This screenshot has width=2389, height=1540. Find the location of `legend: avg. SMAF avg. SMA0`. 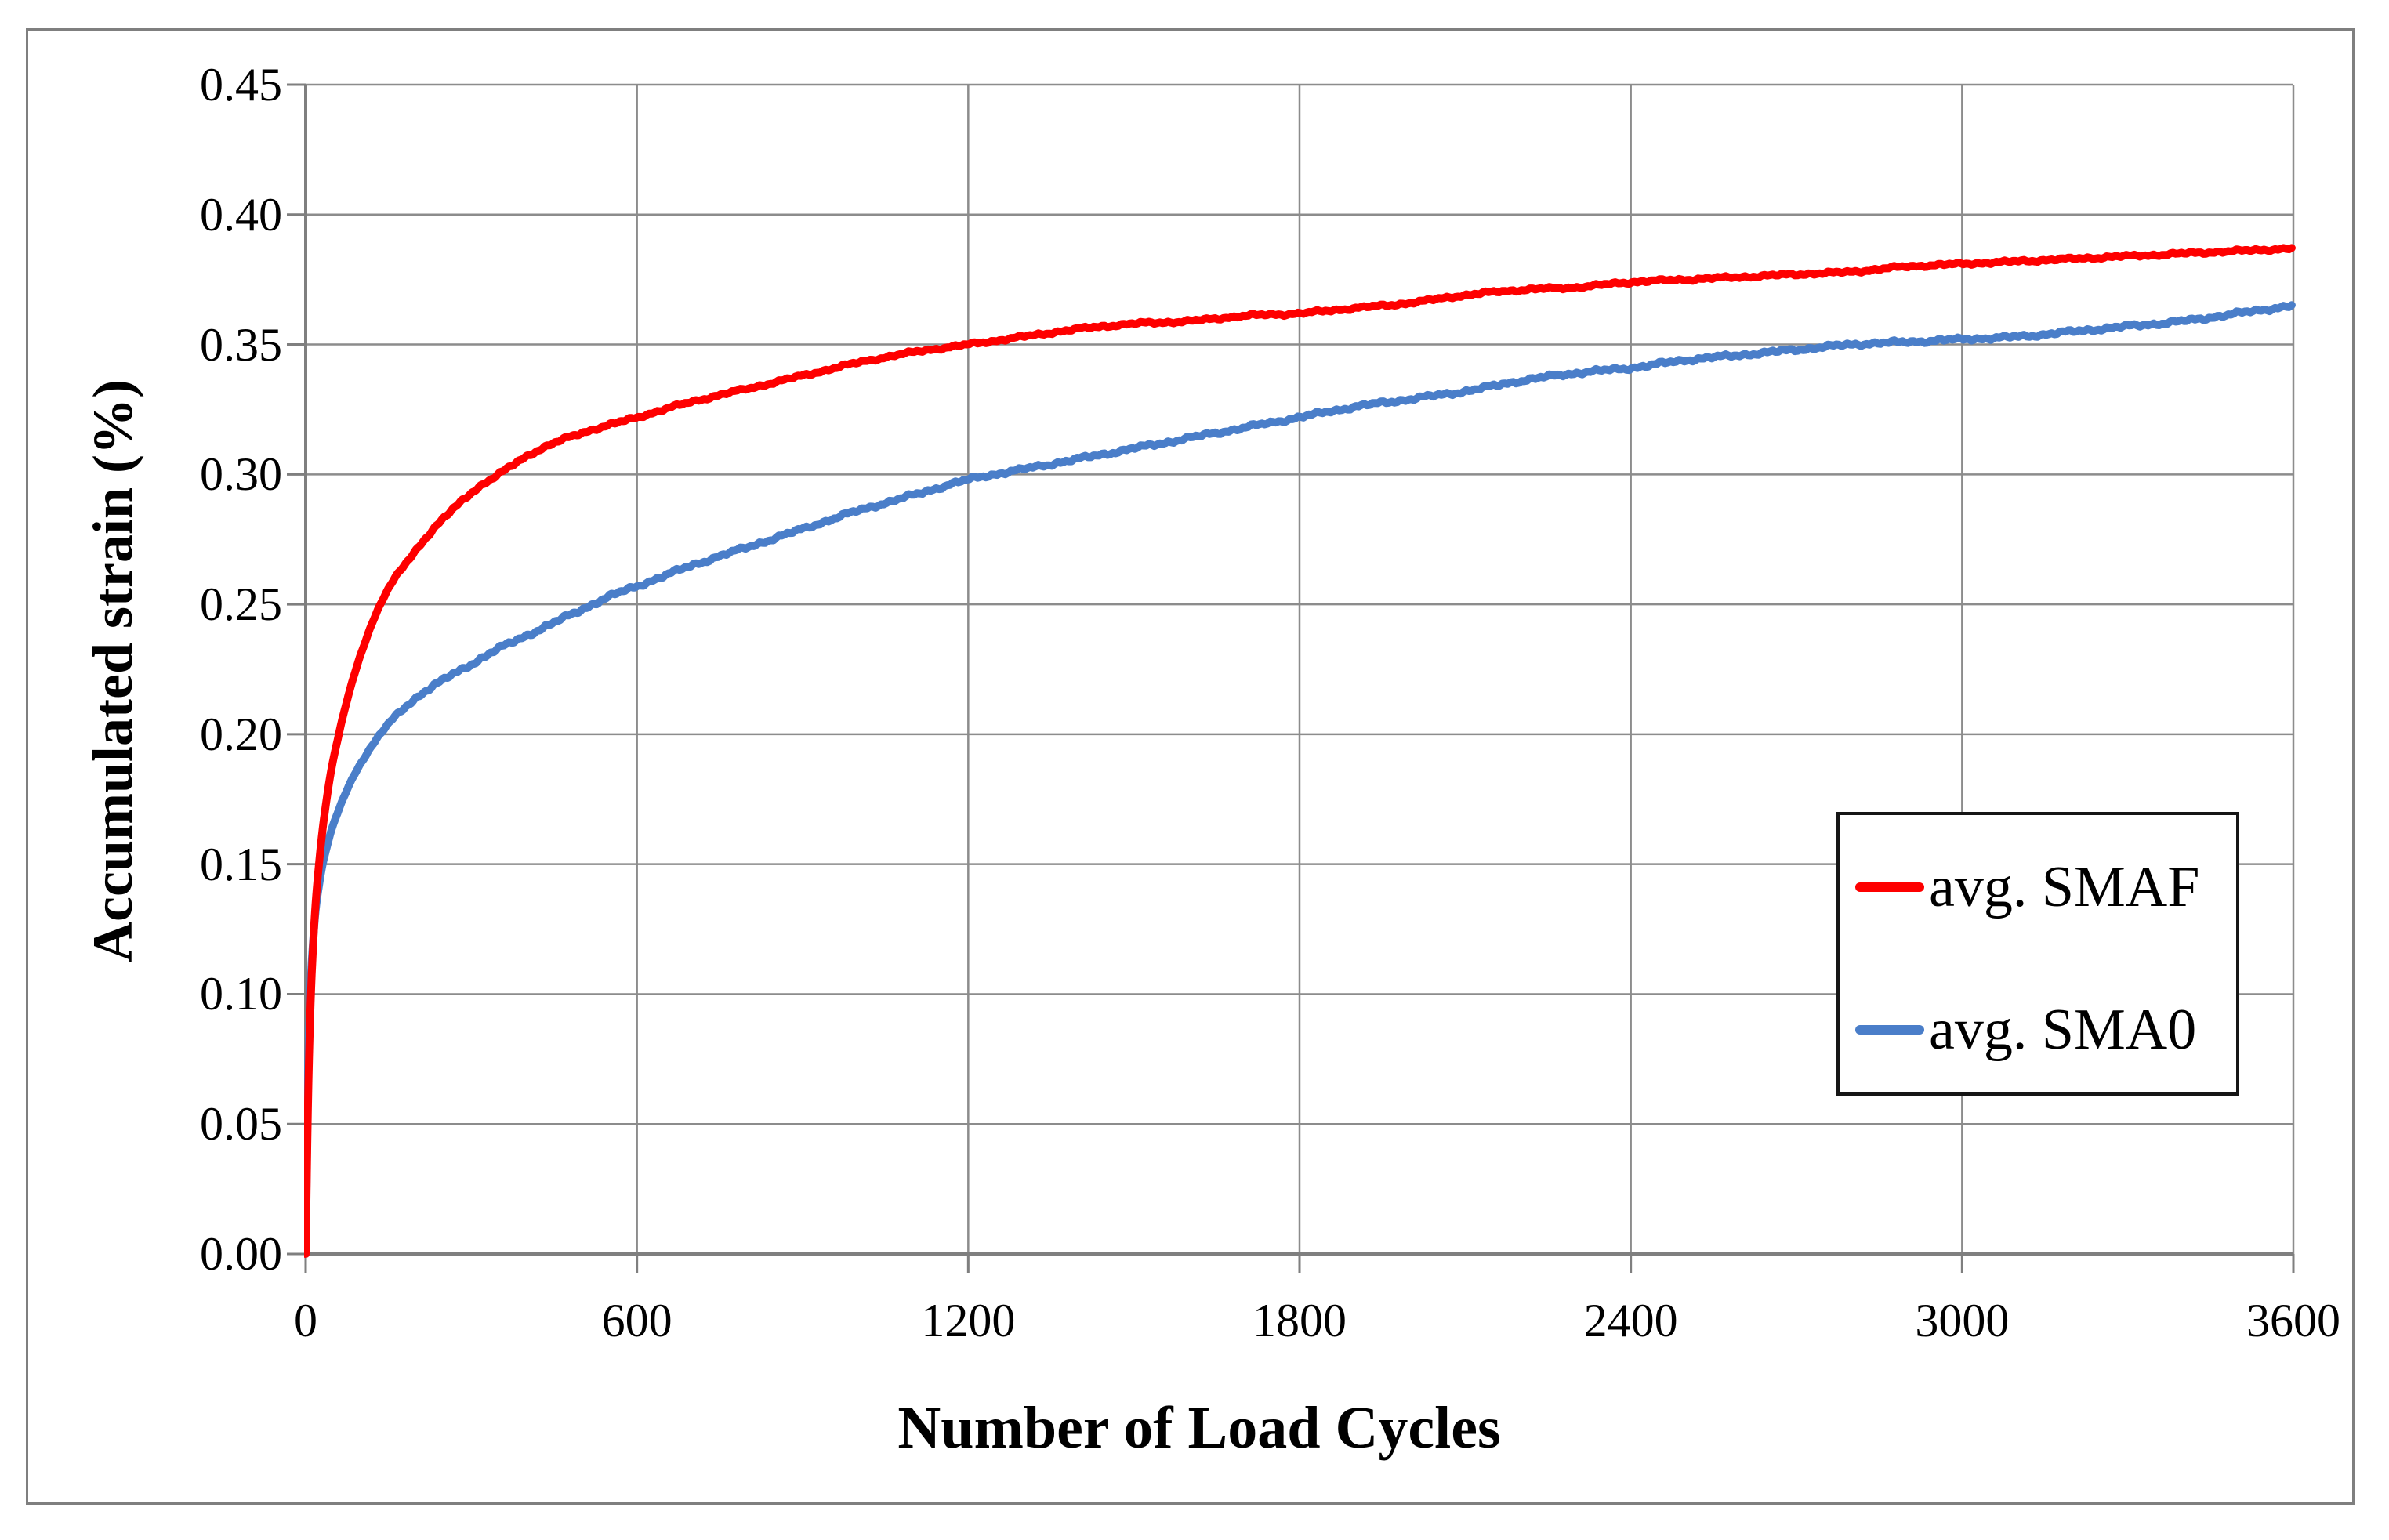

legend: avg. SMAF avg. SMA0 is located at coordinates (2037, 954).